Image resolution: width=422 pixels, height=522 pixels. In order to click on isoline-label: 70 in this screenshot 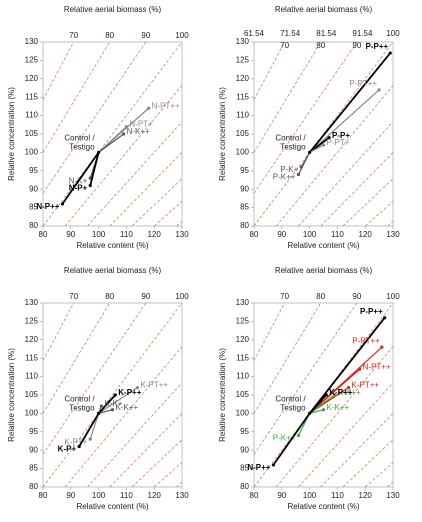, I will do `click(73, 296)`.